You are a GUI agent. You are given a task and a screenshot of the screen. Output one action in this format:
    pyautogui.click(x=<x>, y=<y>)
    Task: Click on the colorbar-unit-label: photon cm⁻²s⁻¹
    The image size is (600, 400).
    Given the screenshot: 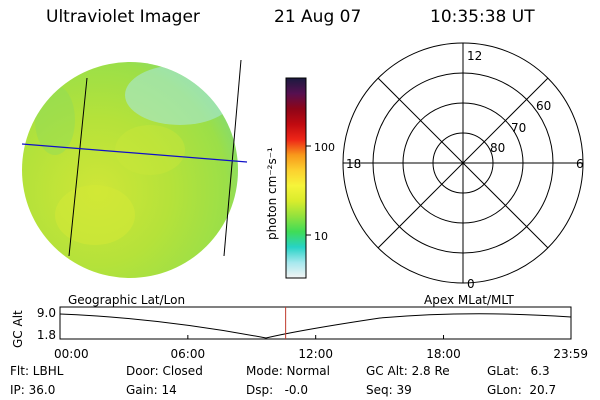 What is the action you would take?
    pyautogui.click(x=272, y=193)
    